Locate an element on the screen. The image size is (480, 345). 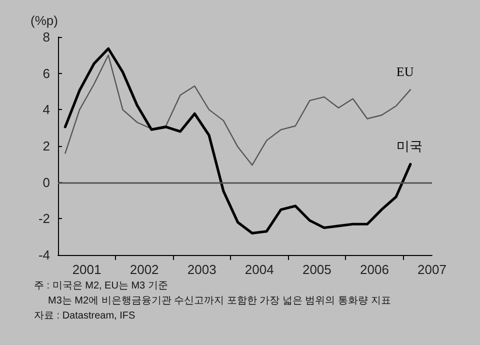
series-label: 미국 is located at coordinates (409, 146).